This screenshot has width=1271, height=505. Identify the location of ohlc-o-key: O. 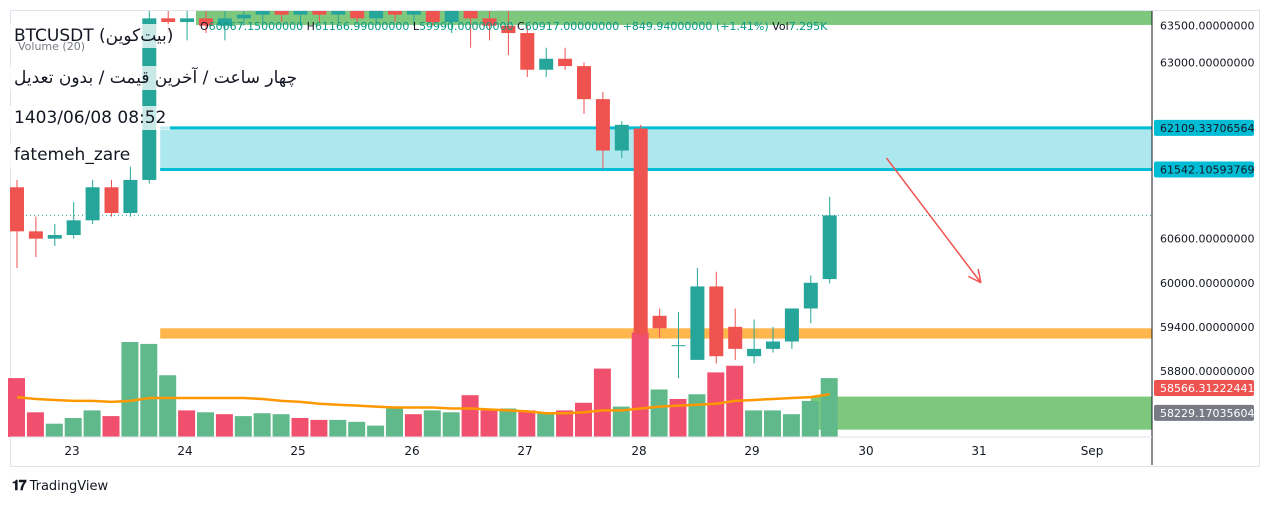
(204, 26).